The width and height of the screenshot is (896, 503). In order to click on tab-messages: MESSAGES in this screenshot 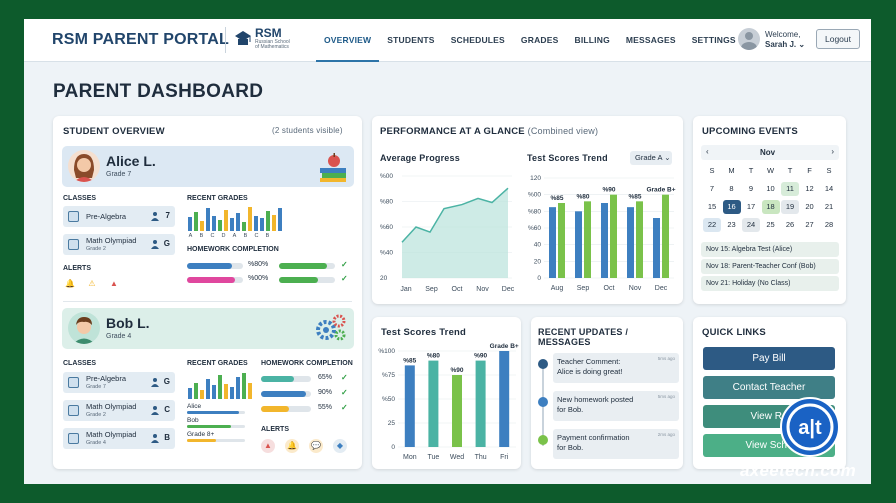, I will do `click(650, 40)`.